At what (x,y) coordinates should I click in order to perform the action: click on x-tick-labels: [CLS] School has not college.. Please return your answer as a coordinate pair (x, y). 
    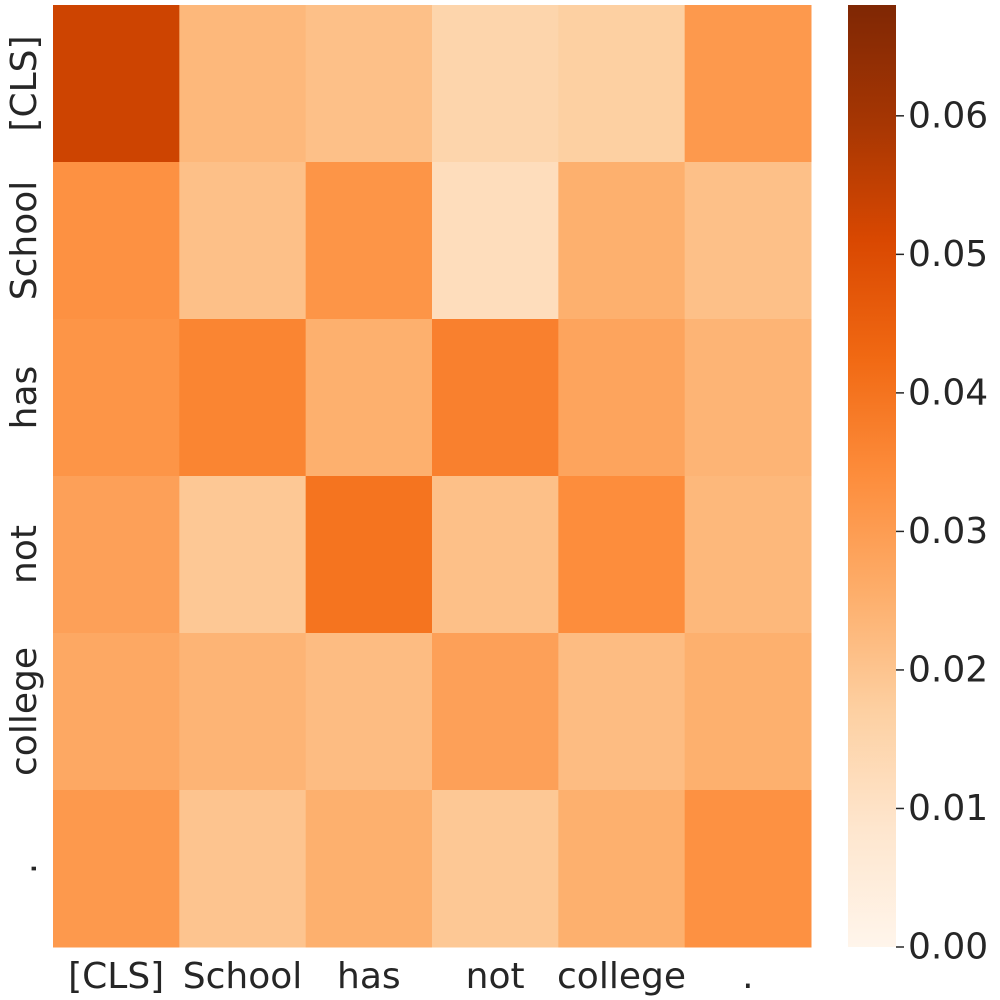
    Looking at the image, I should click on (410, 976).